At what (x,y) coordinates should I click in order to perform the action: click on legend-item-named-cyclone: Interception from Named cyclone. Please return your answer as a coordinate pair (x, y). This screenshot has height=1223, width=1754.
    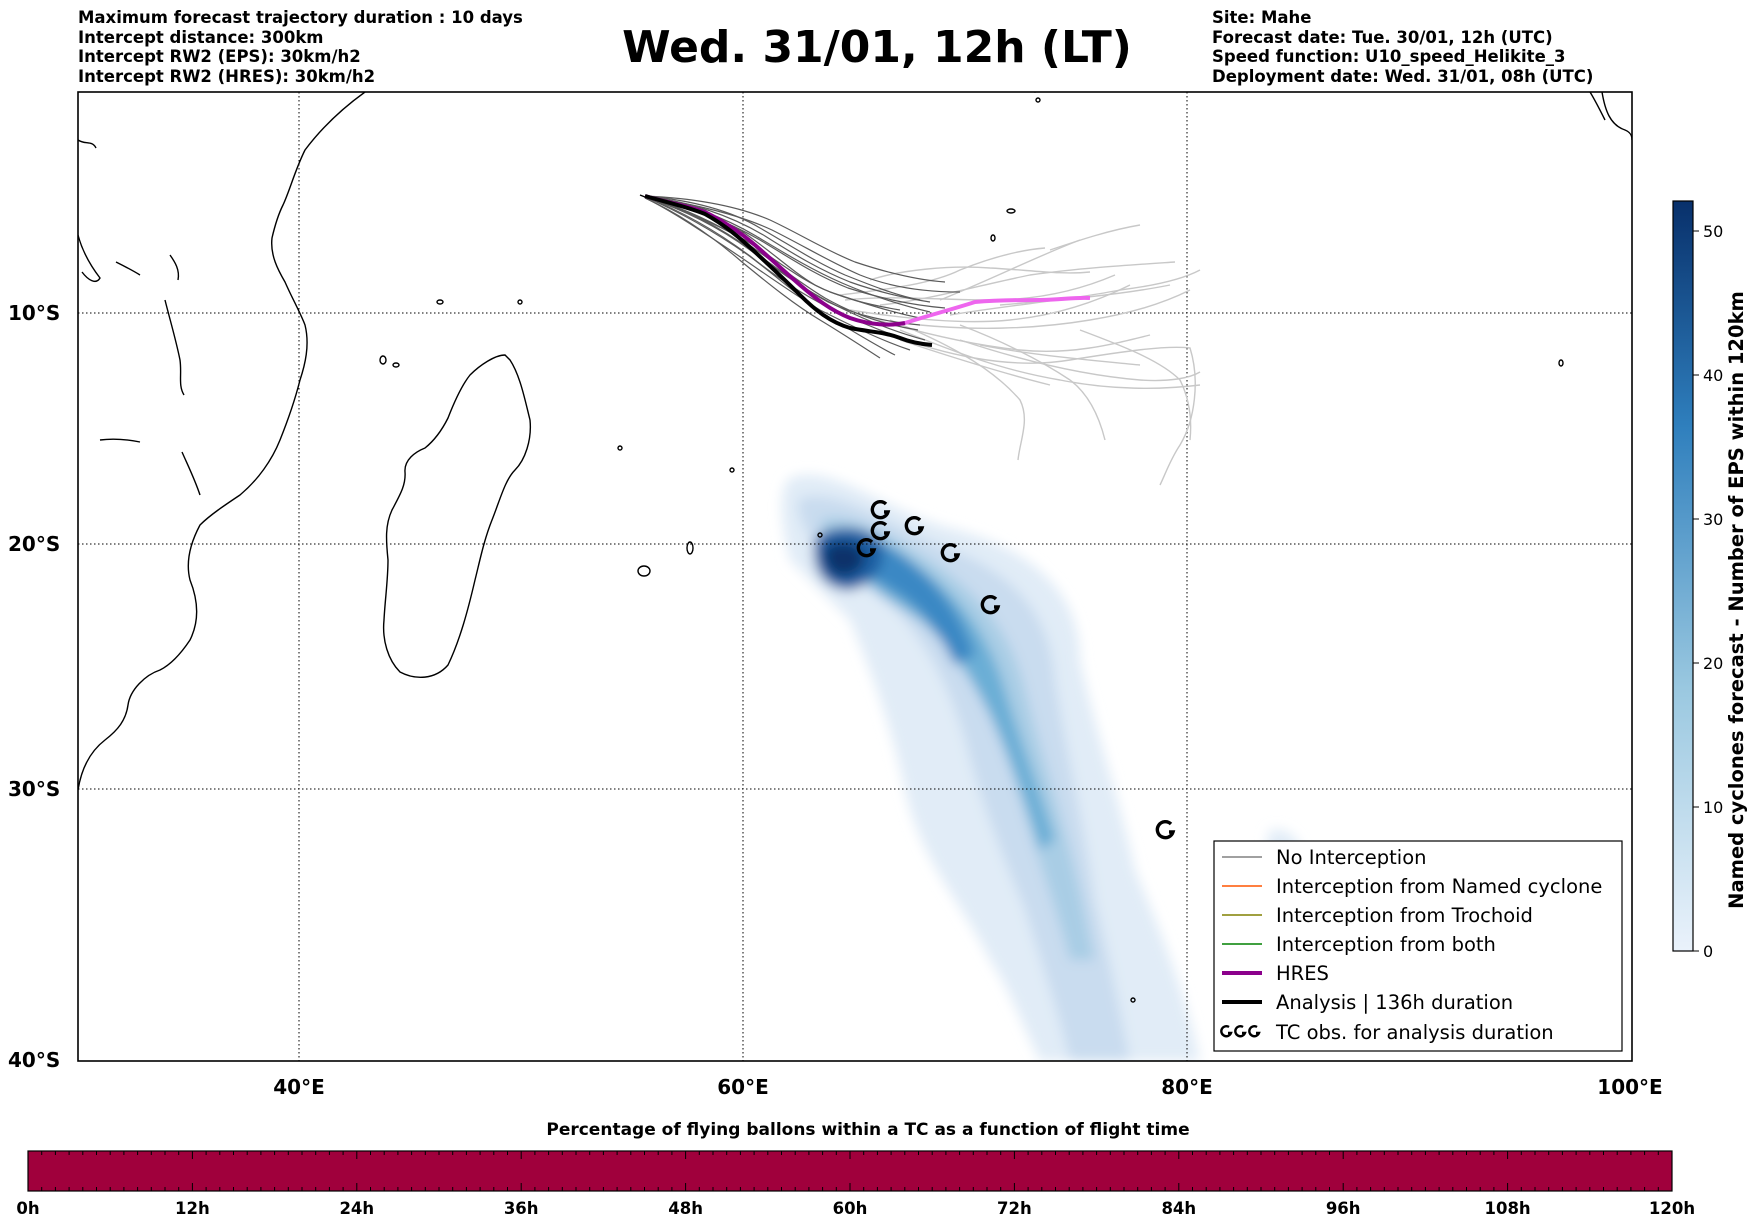
    Looking at the image, I should click on (1412, 886).